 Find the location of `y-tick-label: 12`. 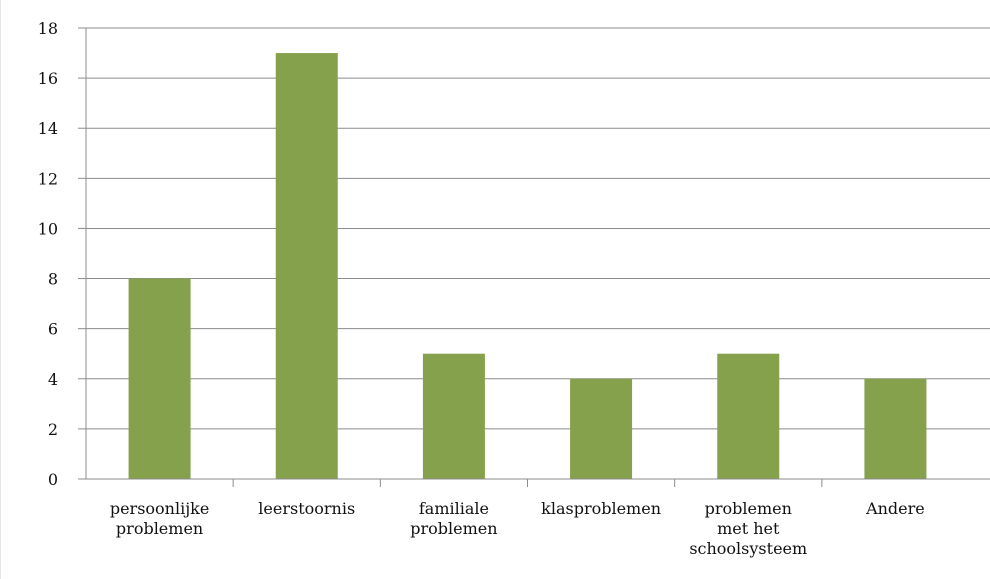

y-tick-label: 12 is located at coordinates (48, 178).